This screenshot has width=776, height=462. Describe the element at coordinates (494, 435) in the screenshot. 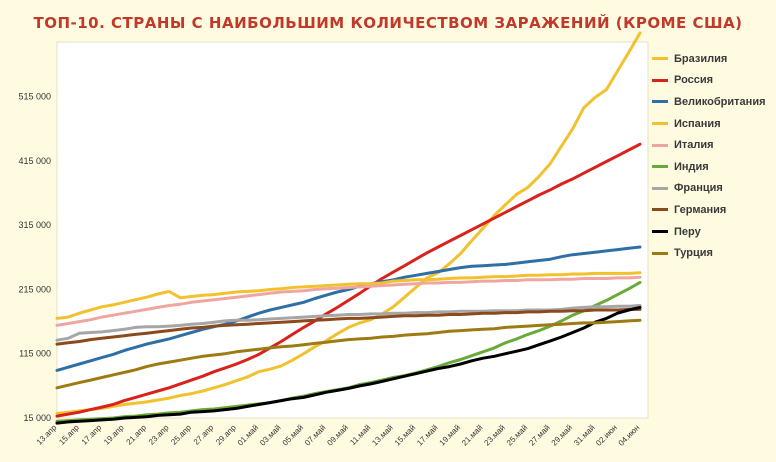

I see `x-tick-label: 23.май` at that location.